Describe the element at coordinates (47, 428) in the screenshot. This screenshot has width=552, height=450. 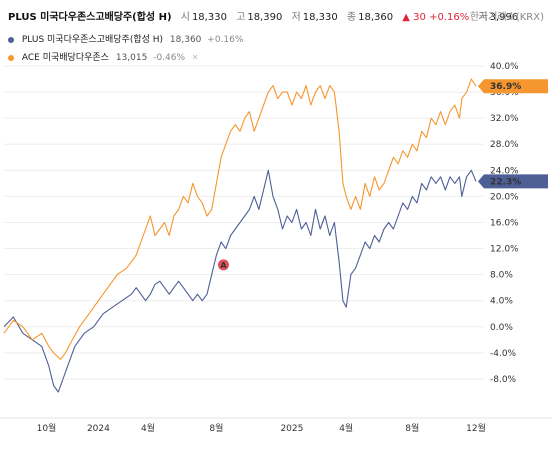
I see `x-tick-label: 10월` at that location.